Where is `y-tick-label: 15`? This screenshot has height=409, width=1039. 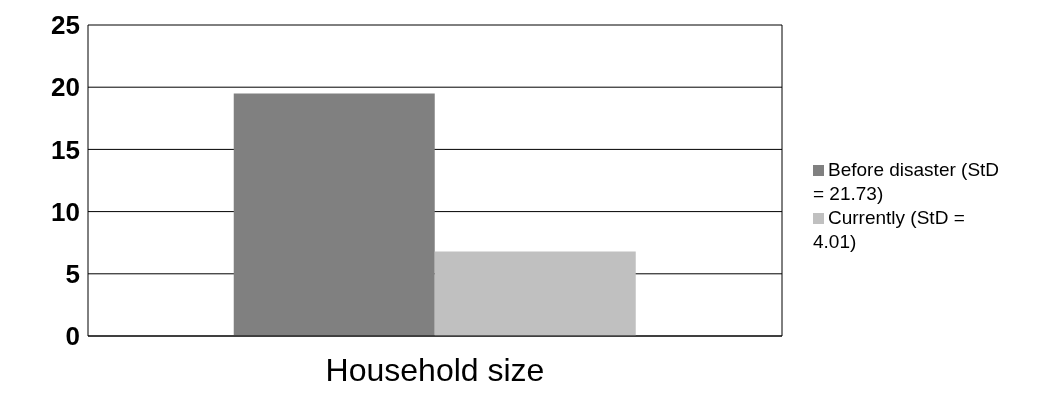
y-tick-label: 15 is located at coordinates (65, 149).